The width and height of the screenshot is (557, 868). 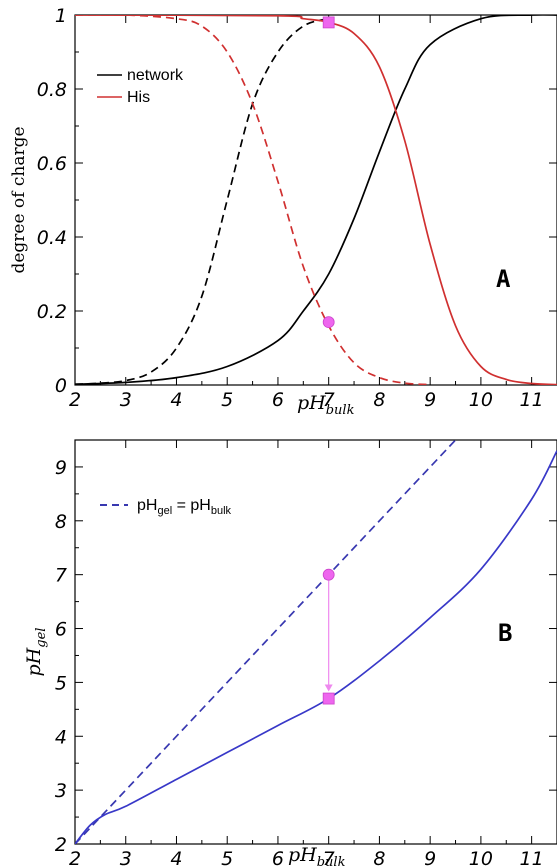 I want to click on panel-a-x-tick-label: 11, so click(x=532, y=400).